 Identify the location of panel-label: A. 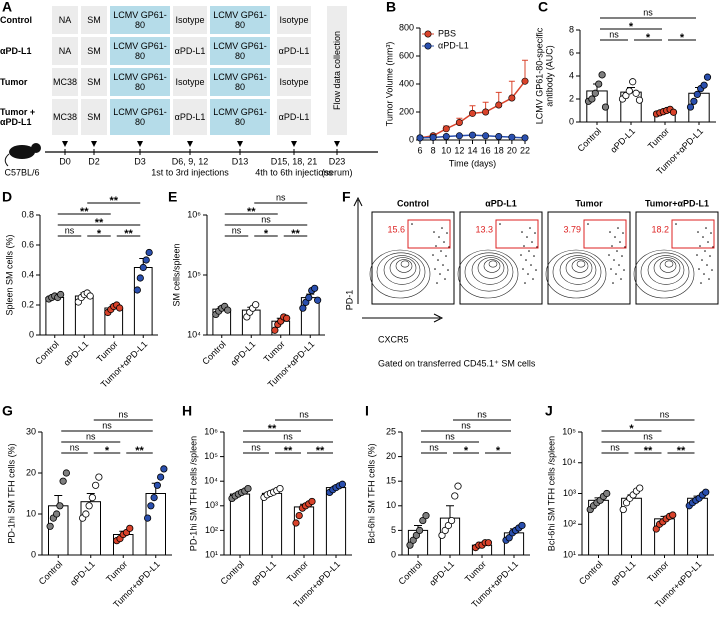
(7, 7).